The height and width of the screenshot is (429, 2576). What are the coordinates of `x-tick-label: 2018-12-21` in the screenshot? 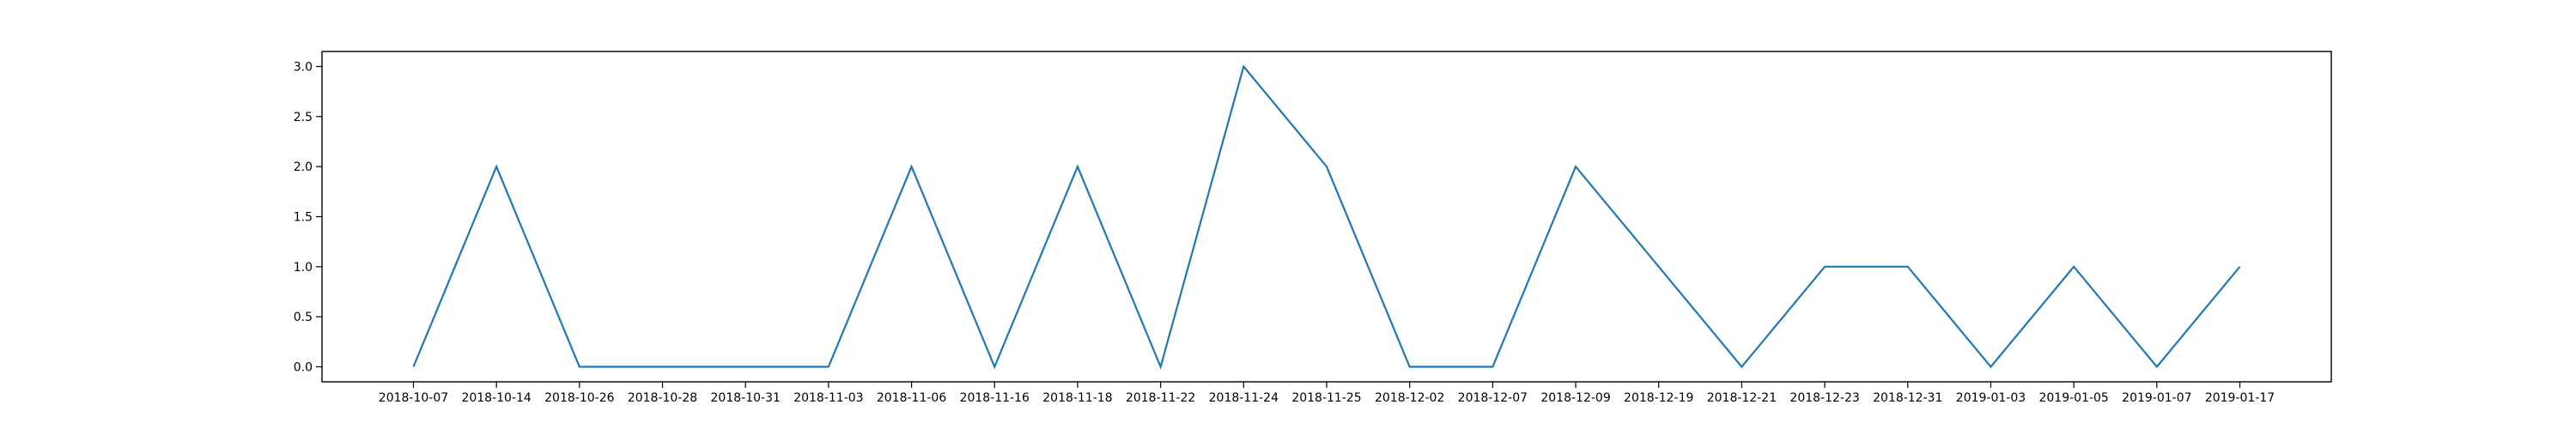 It's located at (1742, 398).